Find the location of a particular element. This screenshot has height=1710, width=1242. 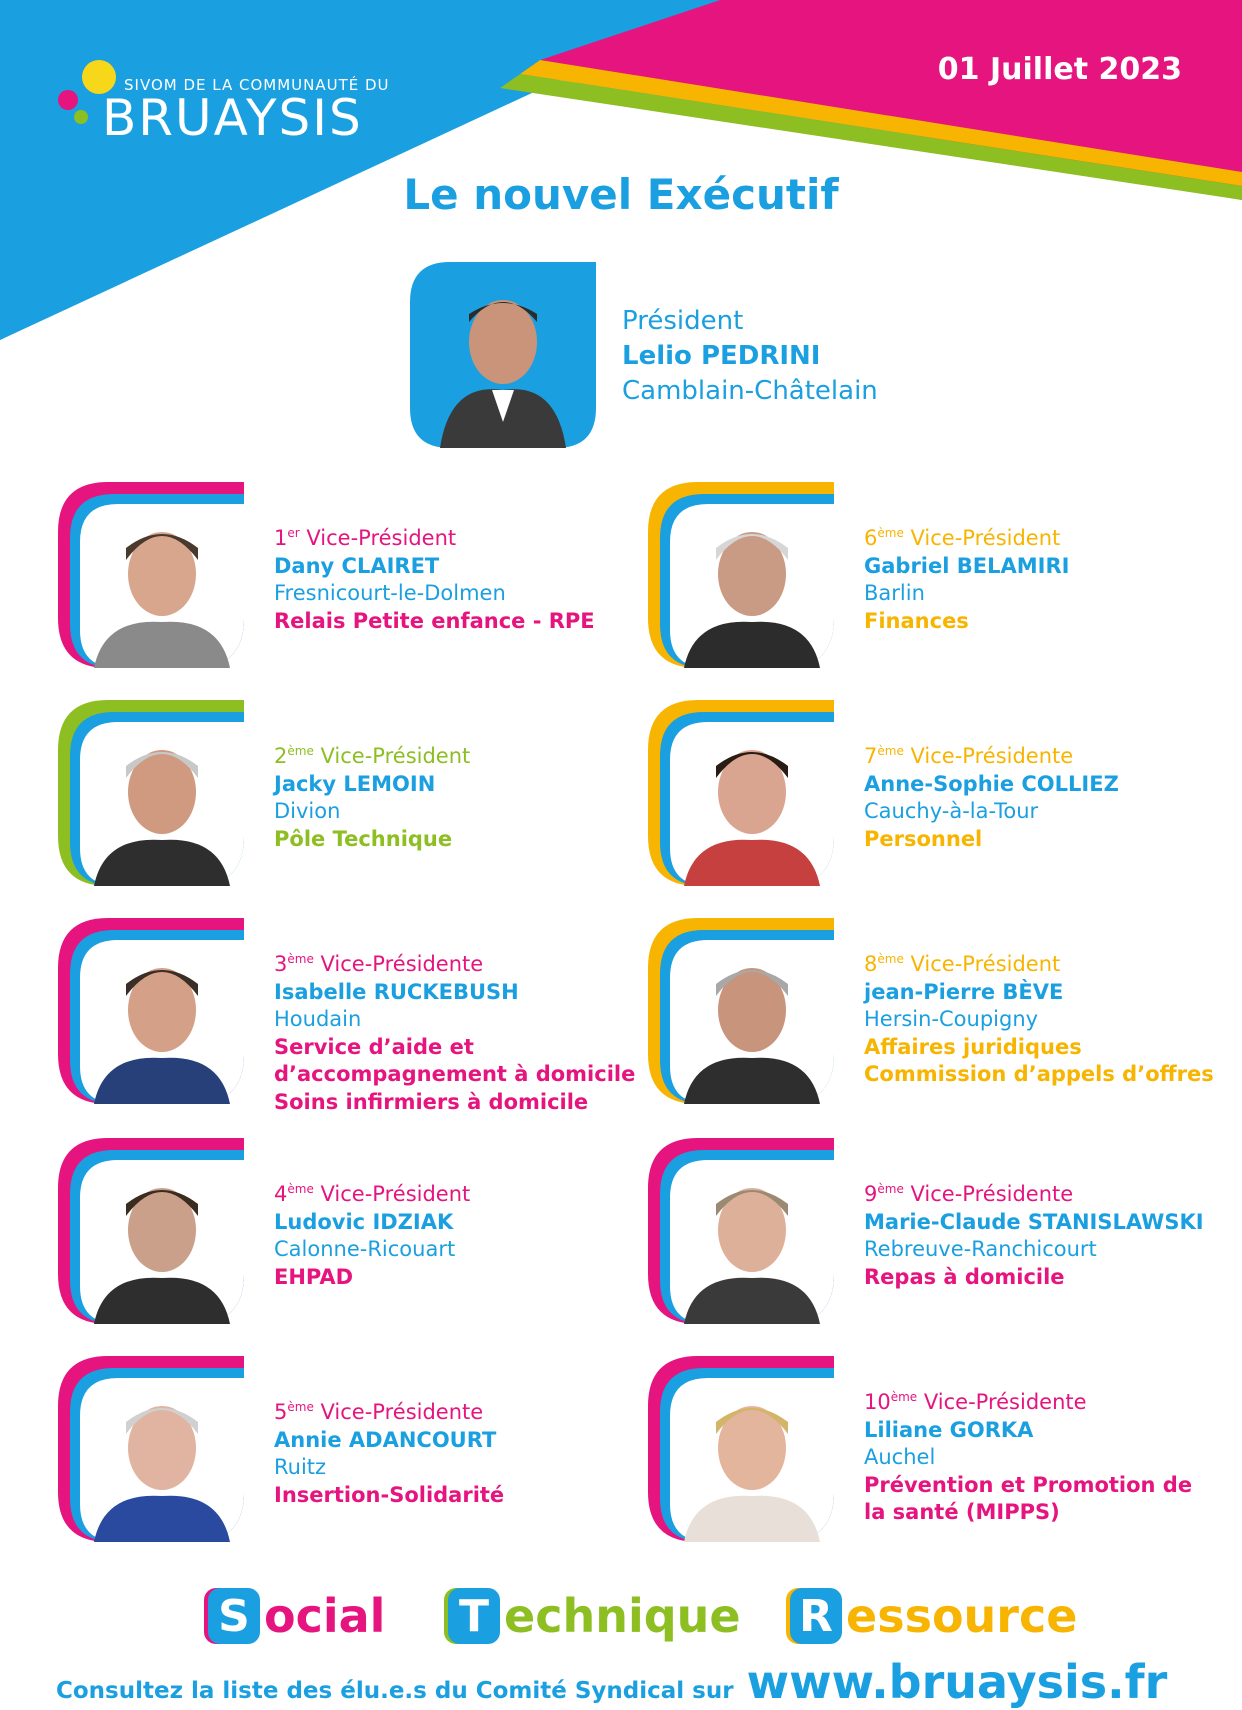

vice-president-department: Relais Petite enfance - RPE is located at coordinates (434, 620).